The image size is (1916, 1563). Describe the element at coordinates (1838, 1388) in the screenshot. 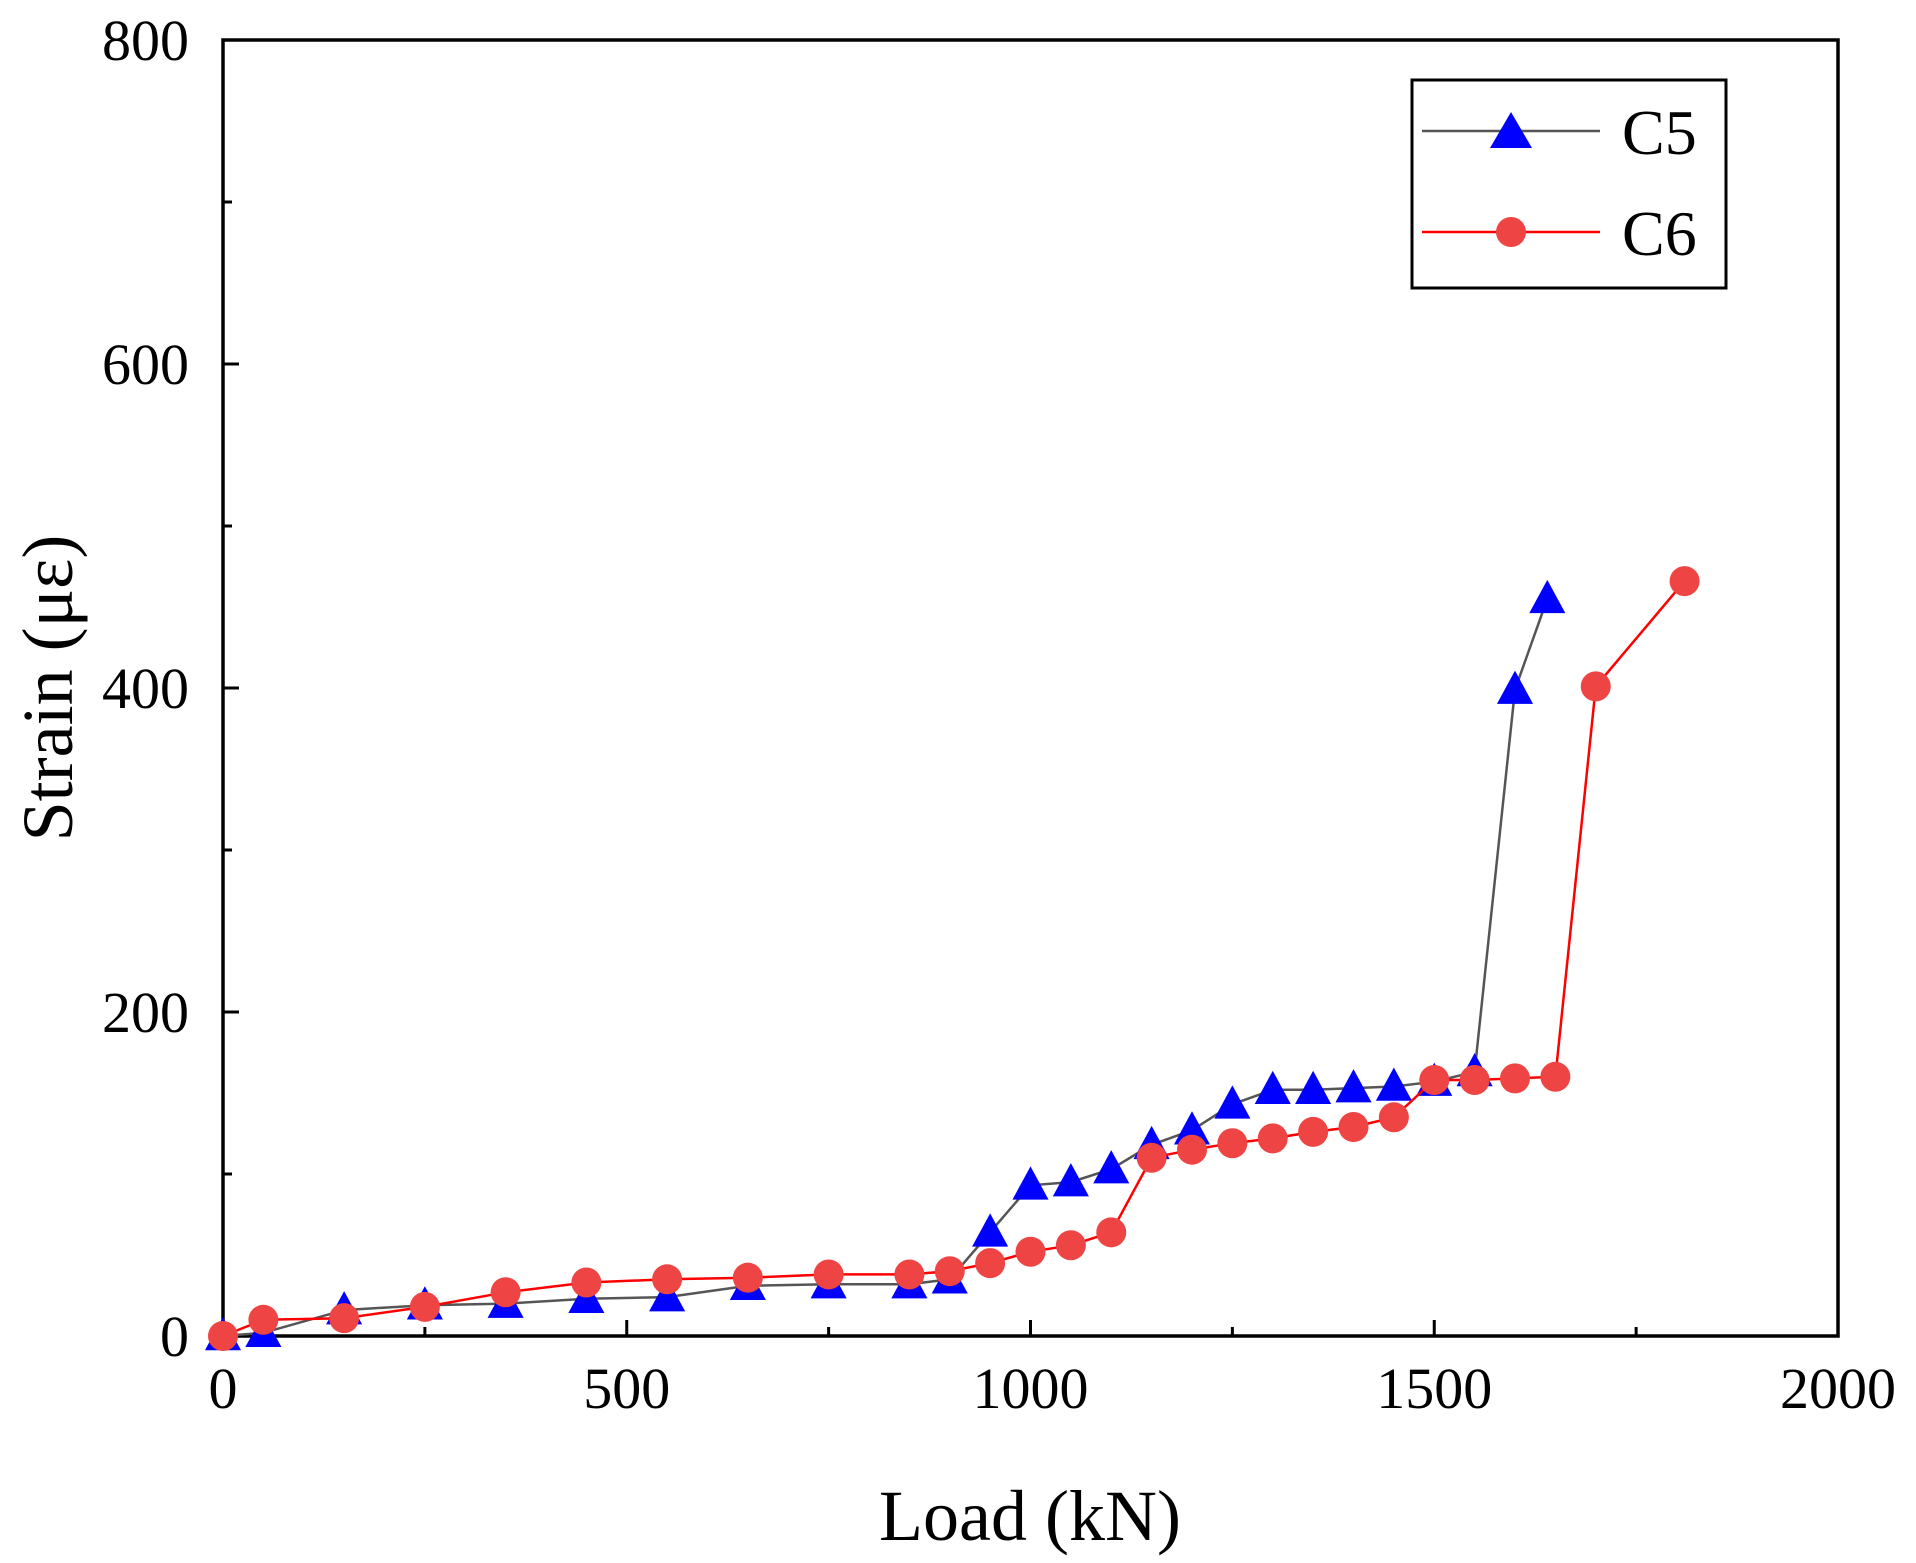

I see `x-tick-label: 2000` at that location.